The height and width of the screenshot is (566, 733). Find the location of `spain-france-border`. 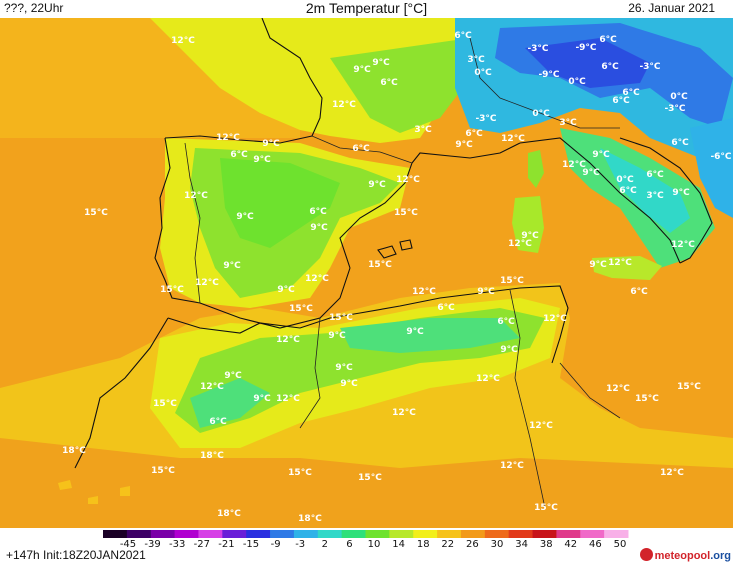

spain-france-border is located at coordinates (362, 149).